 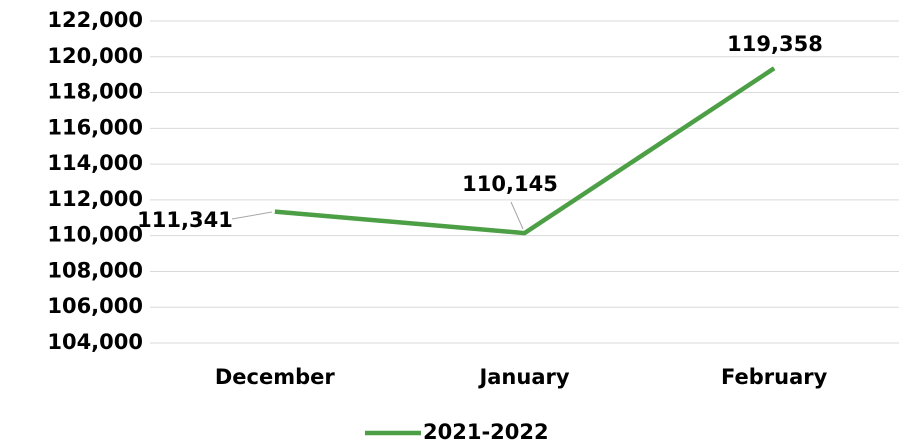 What do you see at coordinates (523, 377) in the screenshot?
I see `x-tick-label: January` at bounding box center [523, 377].